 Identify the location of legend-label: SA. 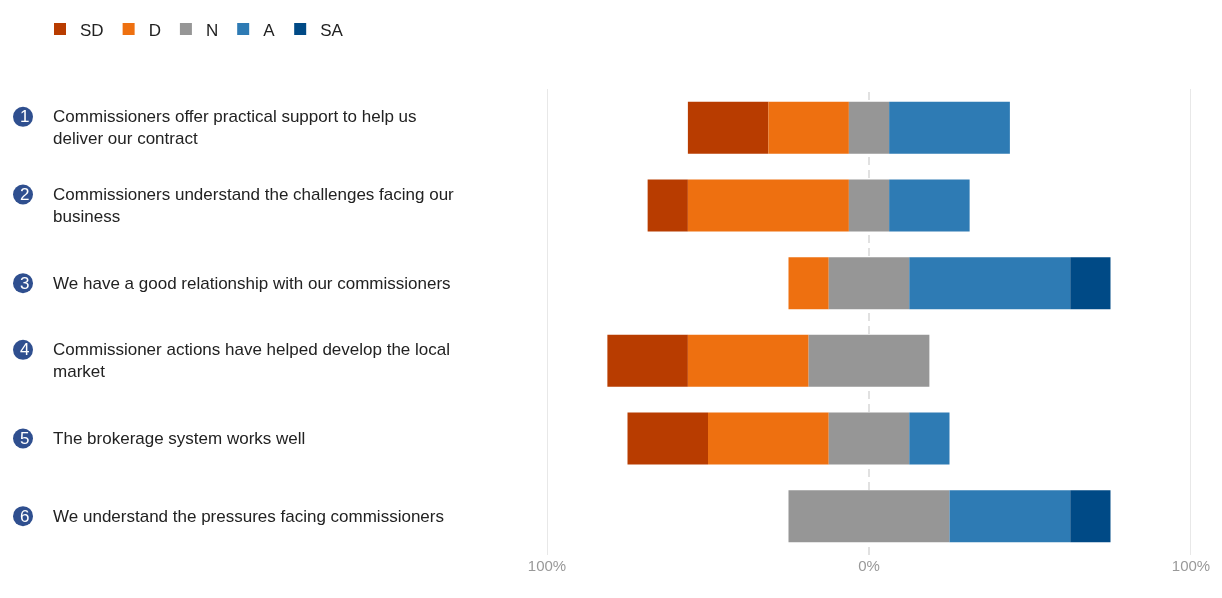
(332, 30).